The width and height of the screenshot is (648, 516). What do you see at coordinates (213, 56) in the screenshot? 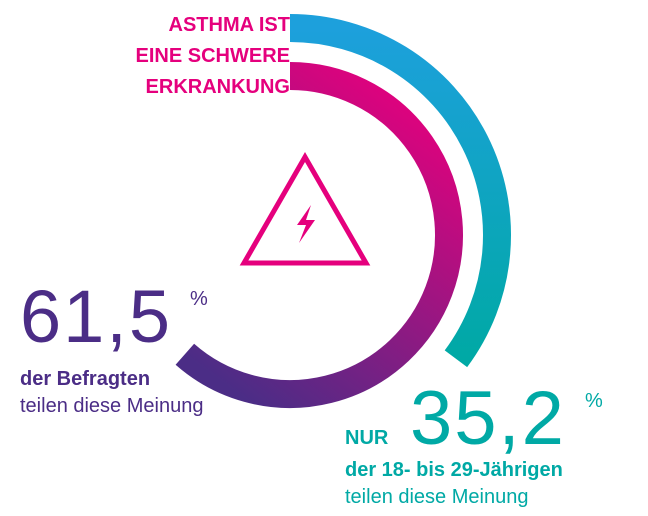
I see `title-line: EINE SCHWERE` at bounding box center [213, 56].